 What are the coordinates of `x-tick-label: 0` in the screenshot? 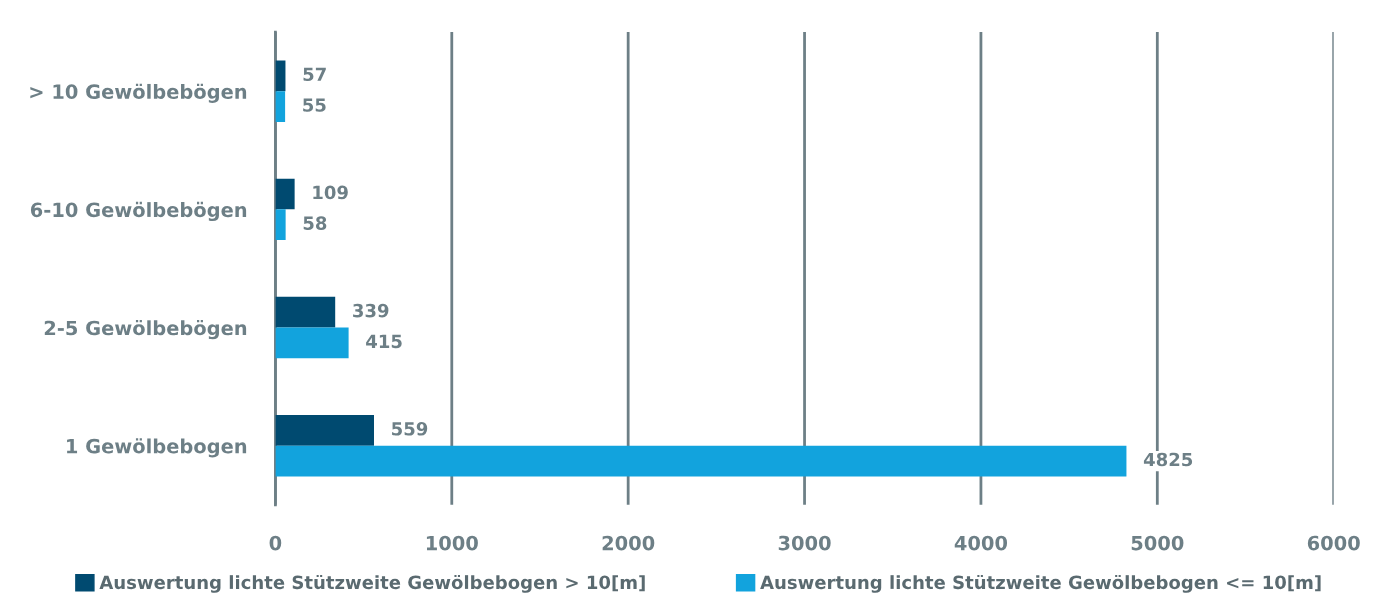 It's located at (275, 543).